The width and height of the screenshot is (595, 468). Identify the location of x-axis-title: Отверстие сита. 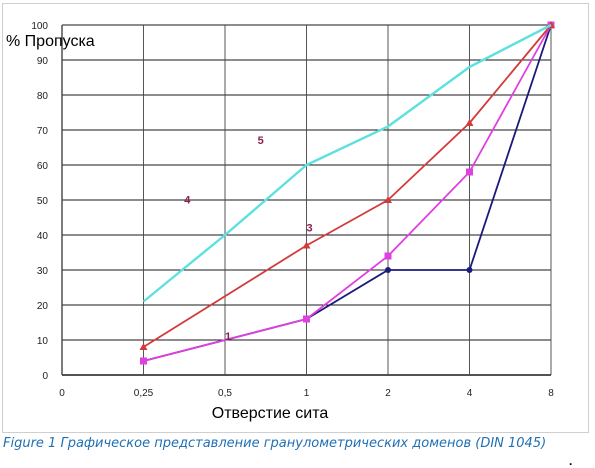
(270, 413).